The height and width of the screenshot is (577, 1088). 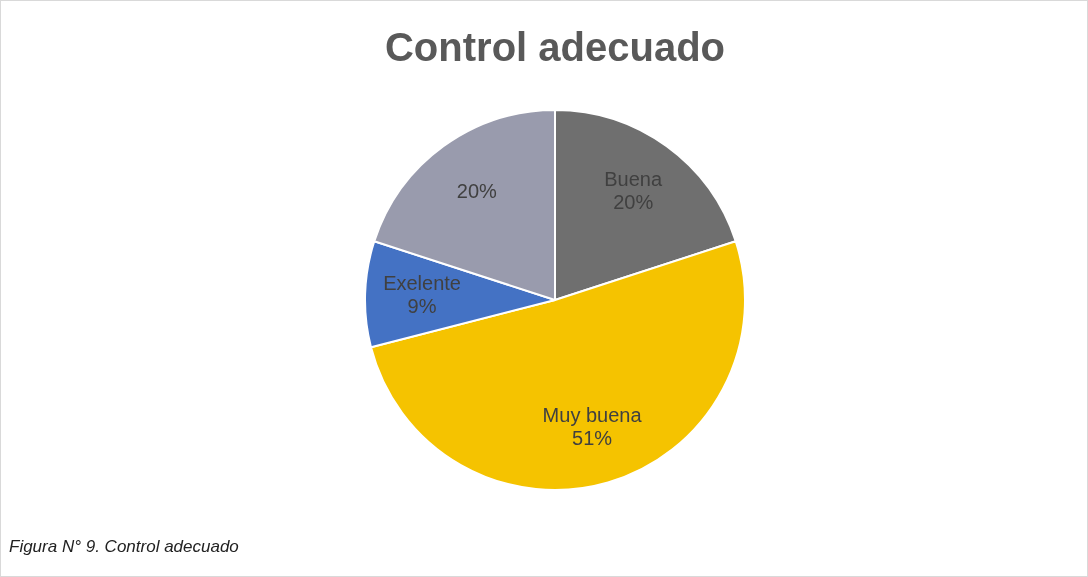 I want to click on chart-title: Control adecuado, so click(x=555, y=47).